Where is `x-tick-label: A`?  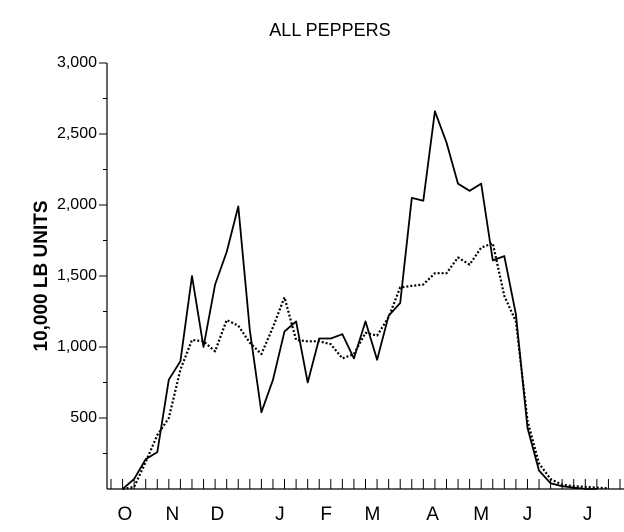
x-tick-label: A is located at coordinates (432, 514).